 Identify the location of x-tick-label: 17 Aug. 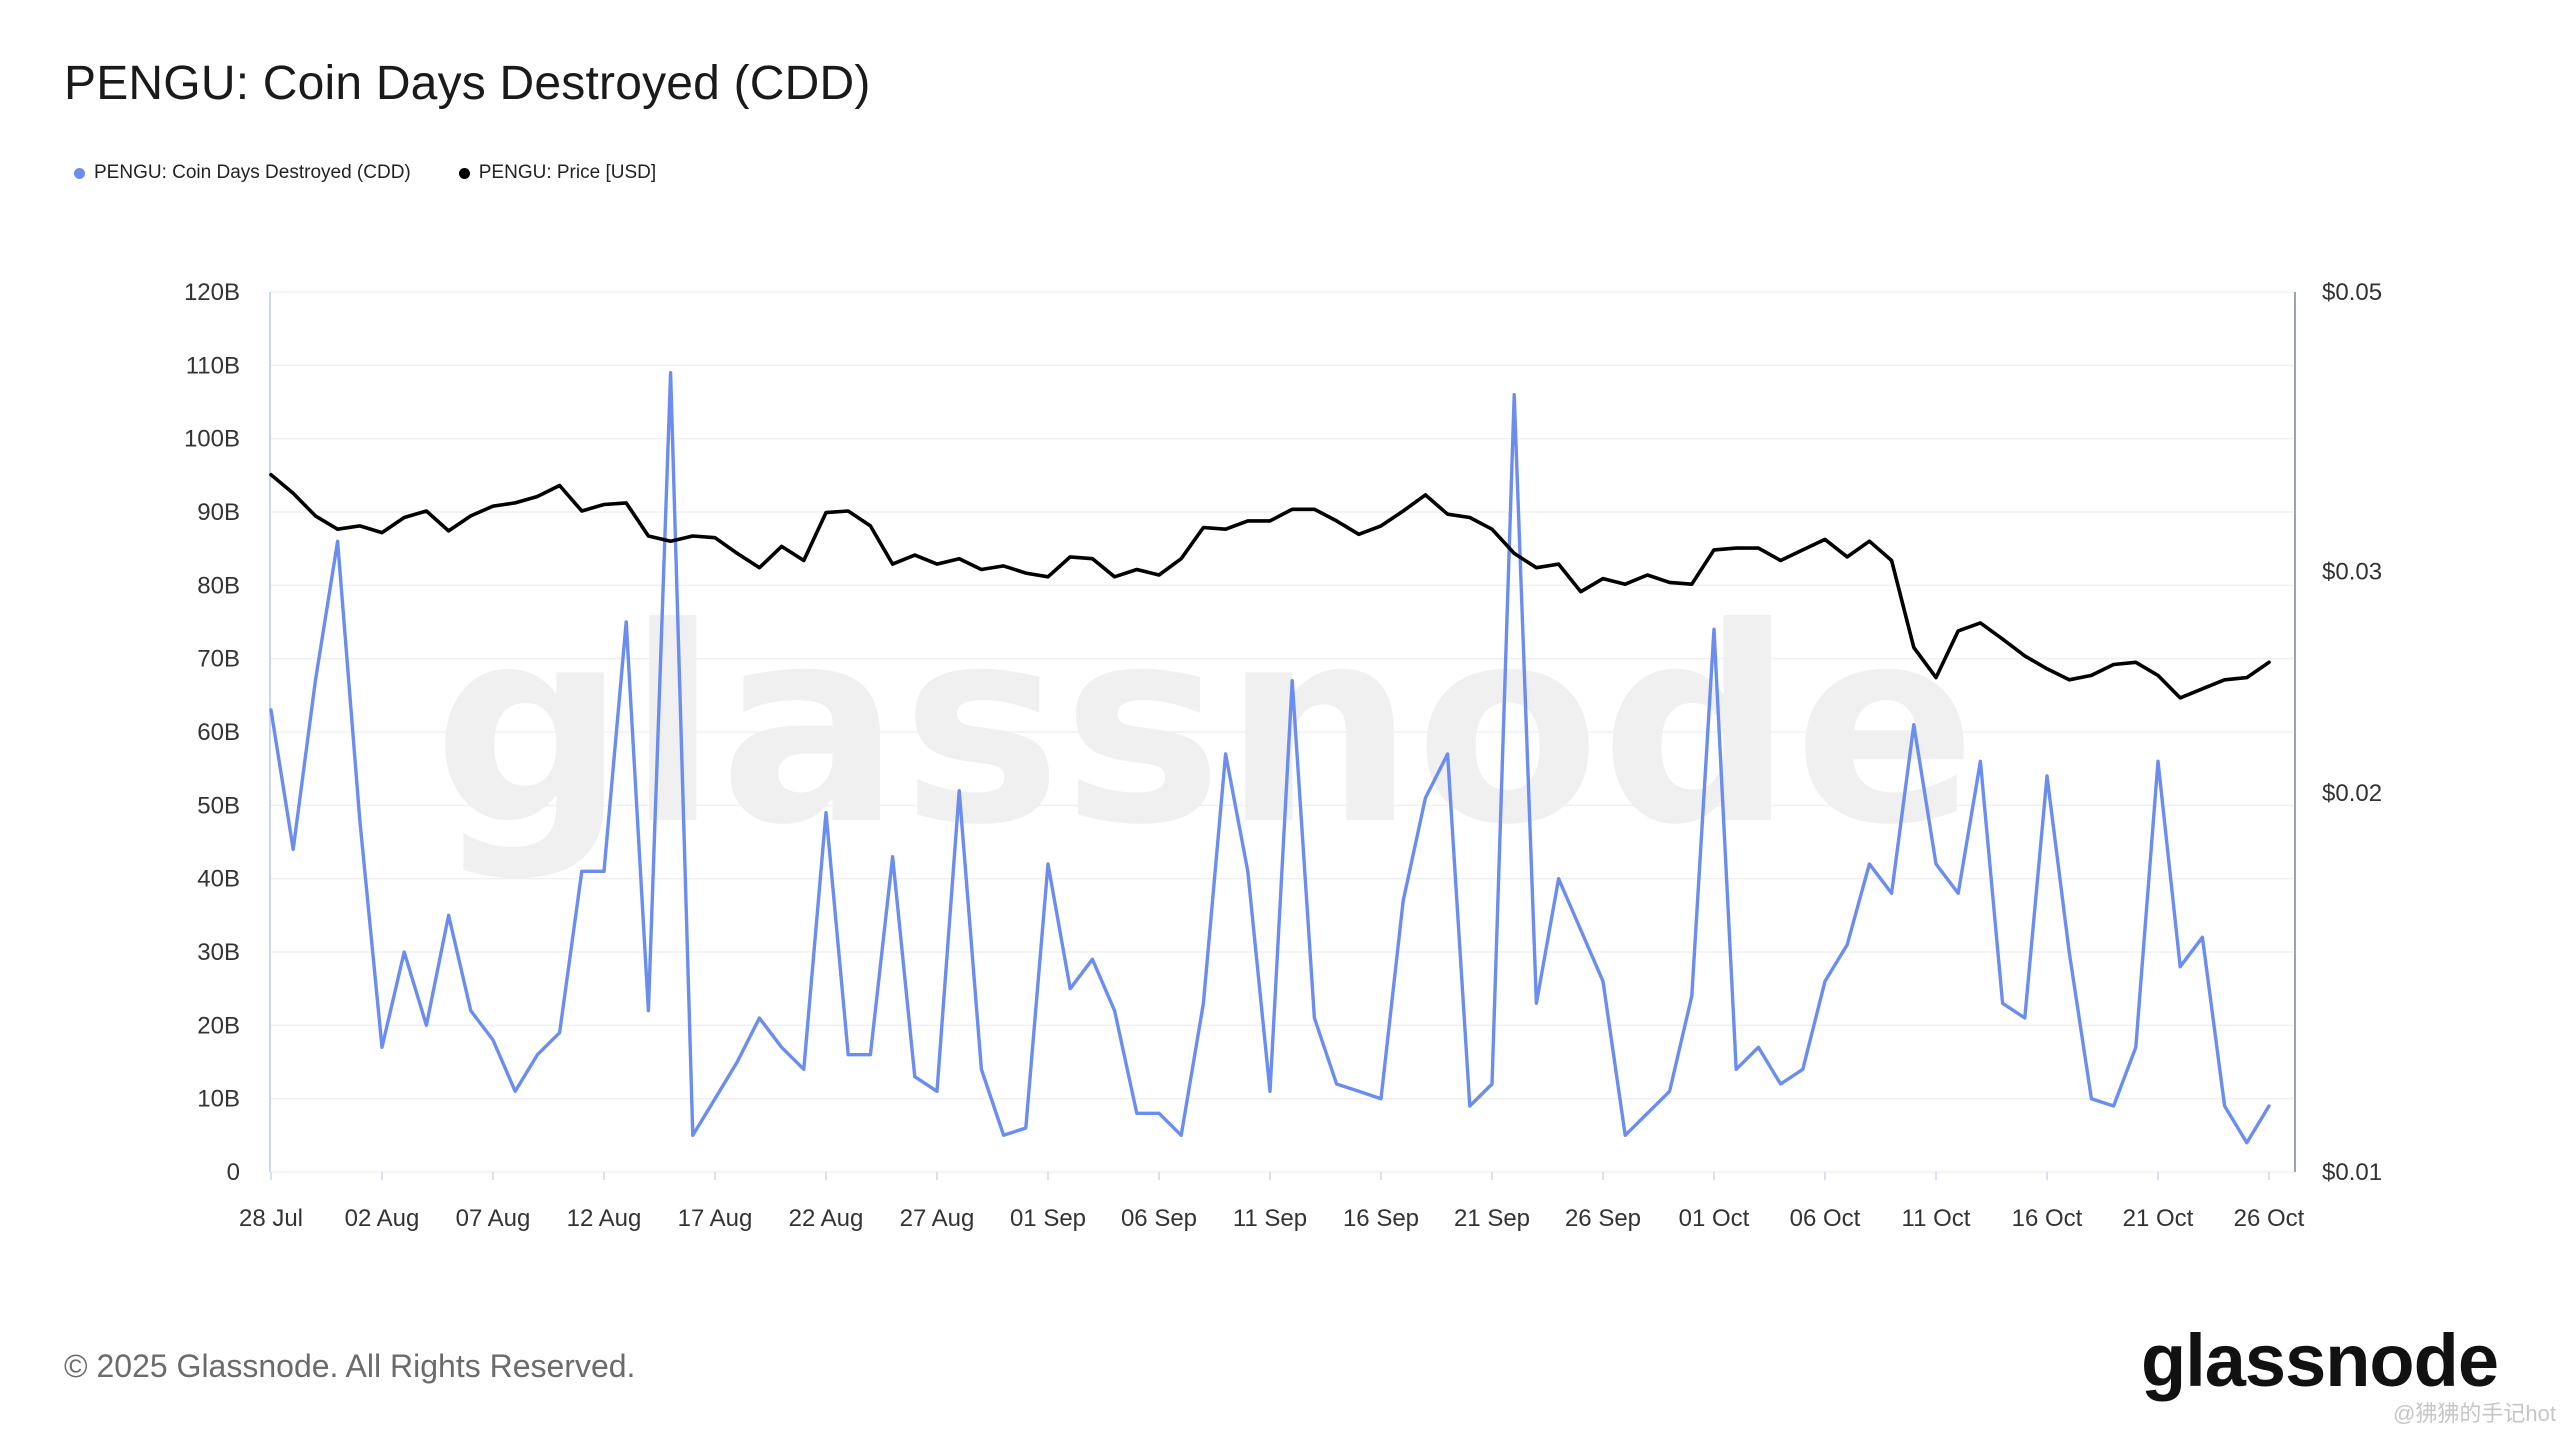
(715, 1218).